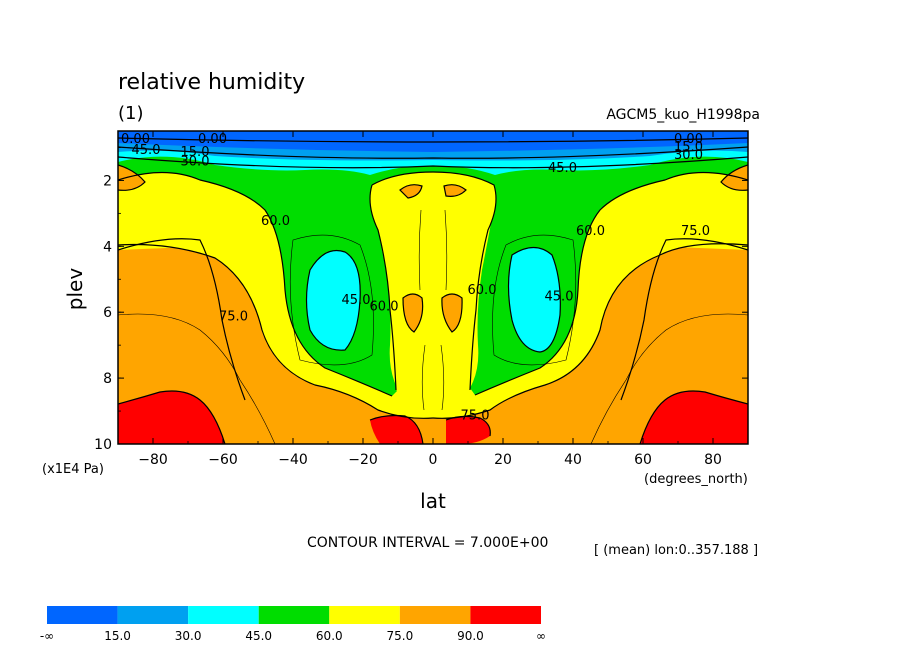  What do you see at coordinates (103, 445) in the screenshot?
I see `y-tick-label: 10` at bounding box center [103, 445].